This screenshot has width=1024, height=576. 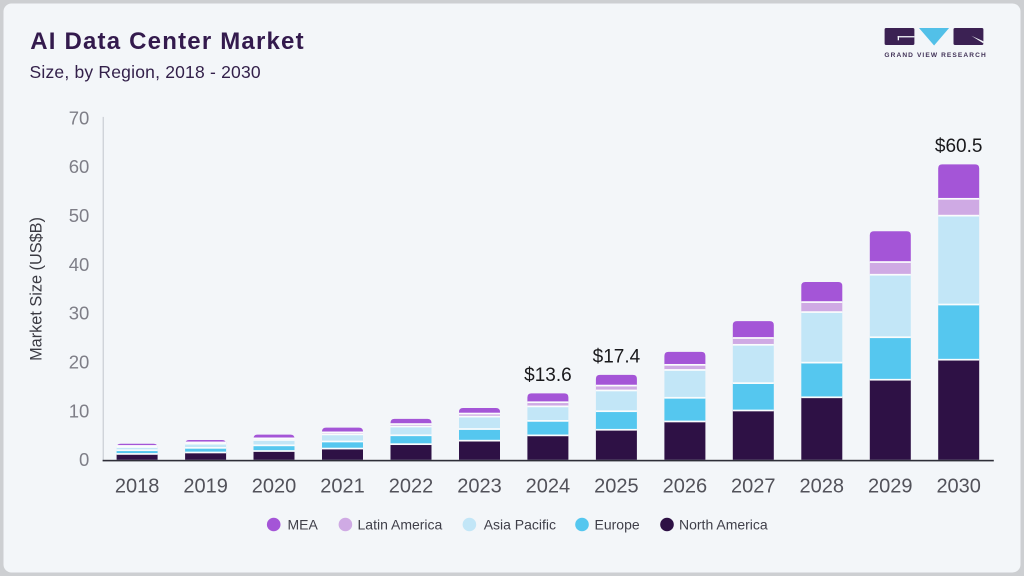 I want to click on svg-text: 2029, so click(x=890, y=487).